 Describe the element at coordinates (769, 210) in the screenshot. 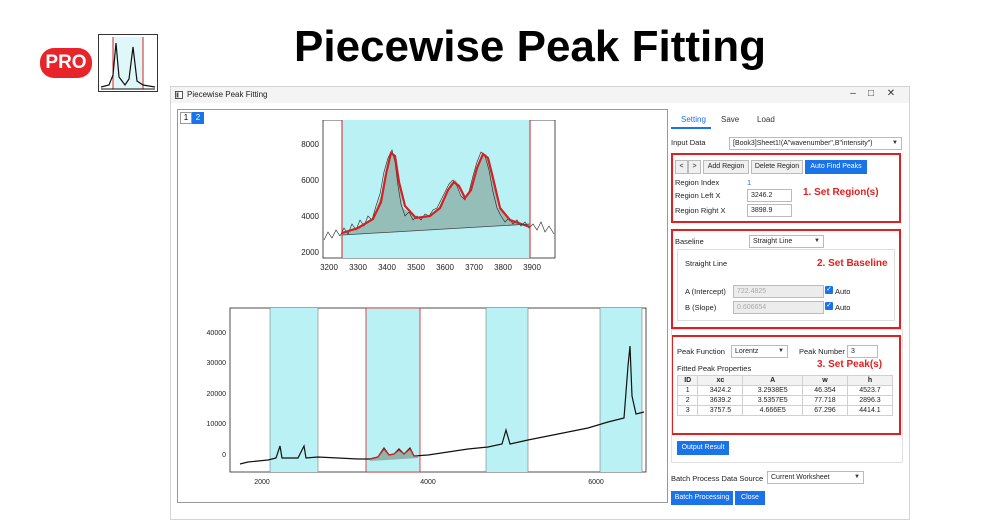

I see `region-right-input: 3898.9` at that location.